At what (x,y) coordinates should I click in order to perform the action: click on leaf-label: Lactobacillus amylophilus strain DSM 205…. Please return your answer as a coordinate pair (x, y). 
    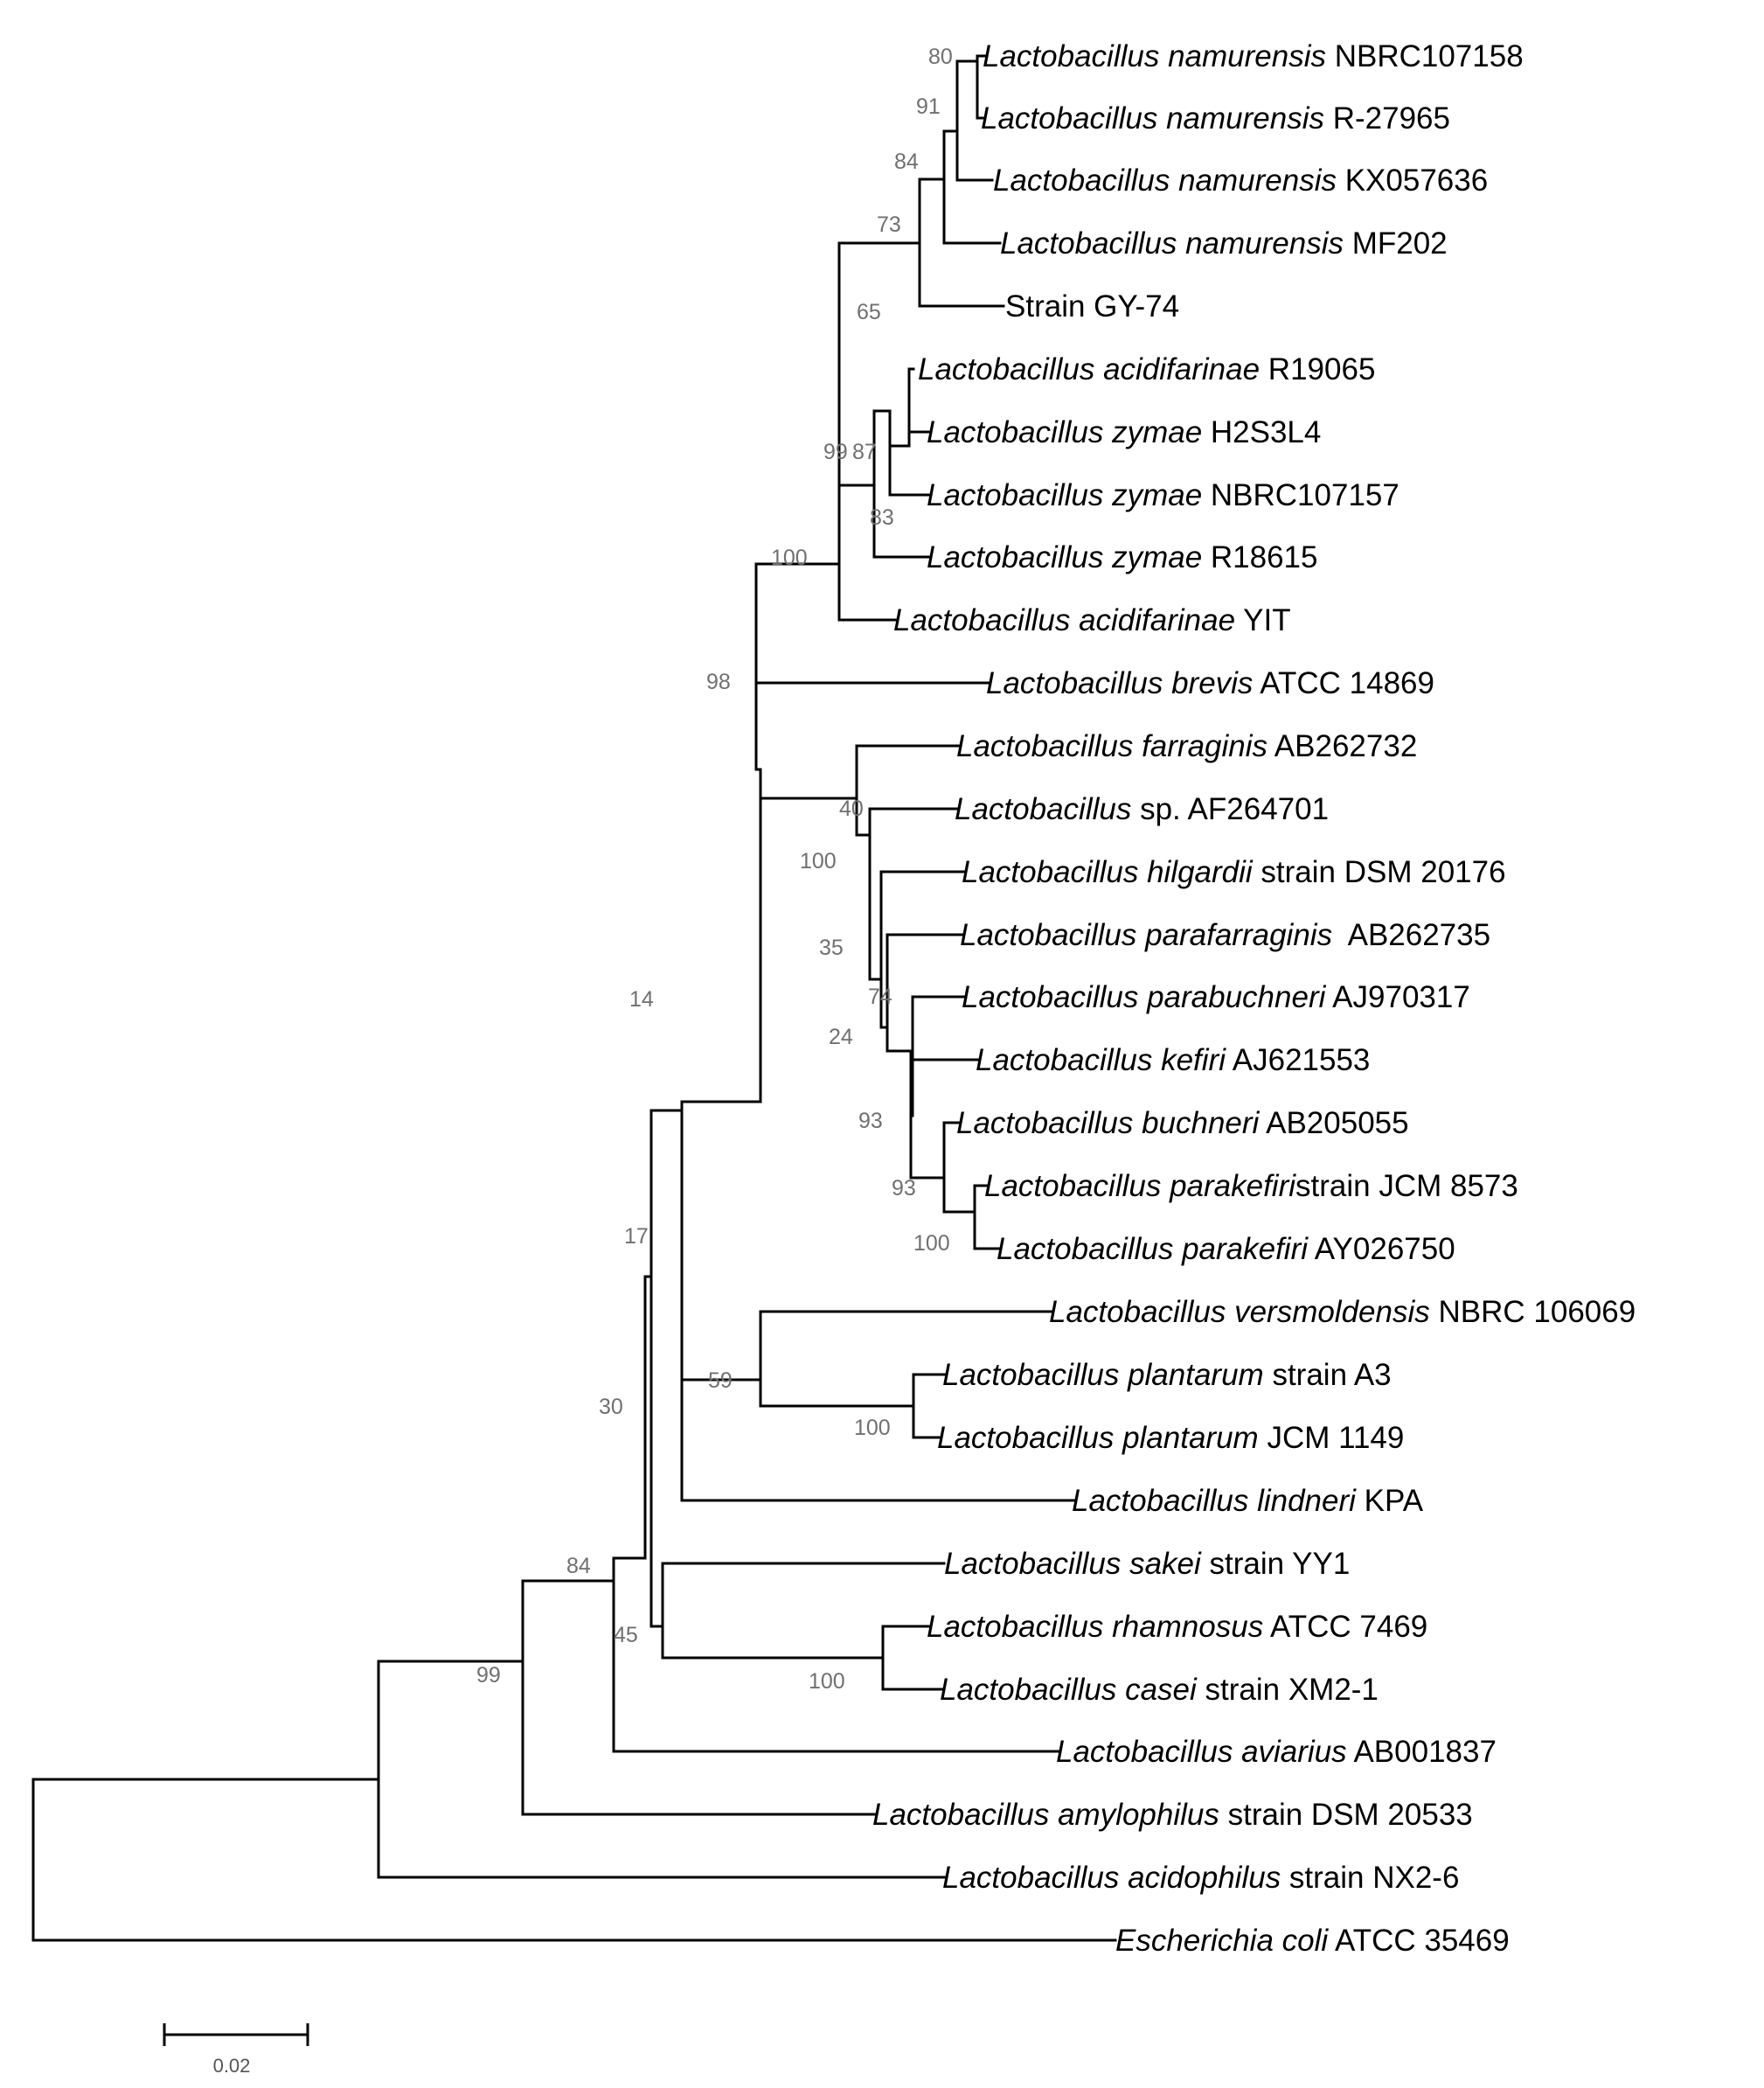
    Looking at the image, I should click on (1172, 1815).